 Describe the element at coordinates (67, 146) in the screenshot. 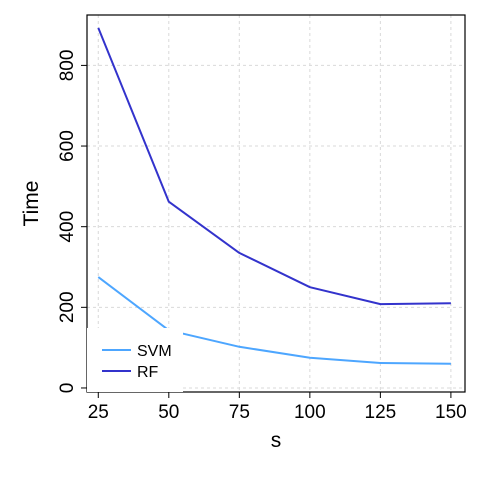

I see `y-tick-label: 600` at that location.